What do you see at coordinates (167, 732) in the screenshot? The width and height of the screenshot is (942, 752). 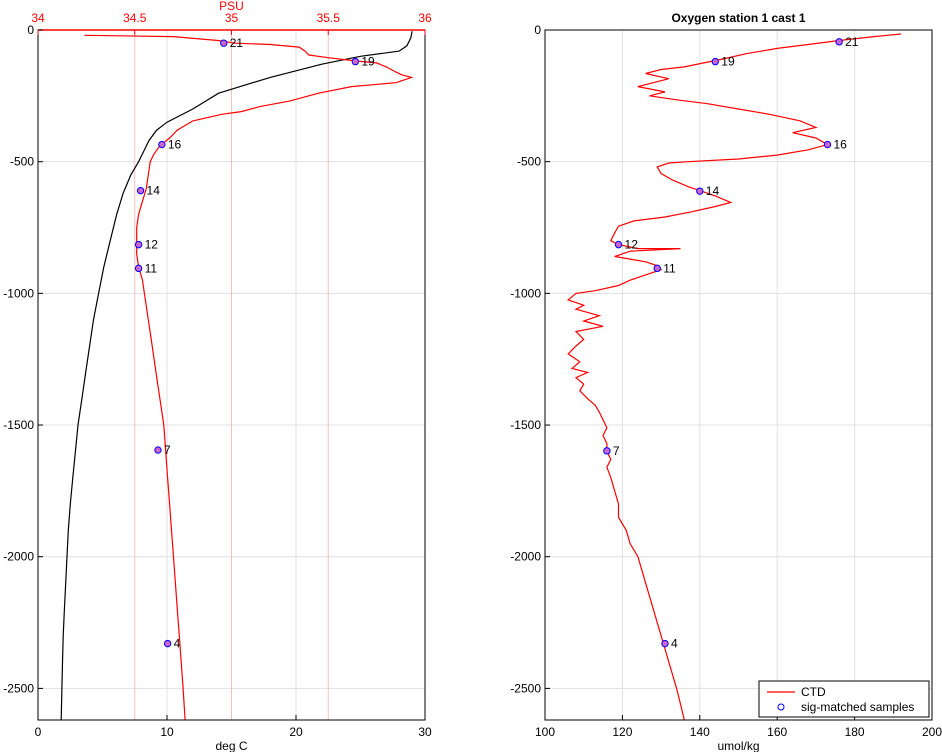 I see `x-tick-label: 10` at bounding box center [167, 732].